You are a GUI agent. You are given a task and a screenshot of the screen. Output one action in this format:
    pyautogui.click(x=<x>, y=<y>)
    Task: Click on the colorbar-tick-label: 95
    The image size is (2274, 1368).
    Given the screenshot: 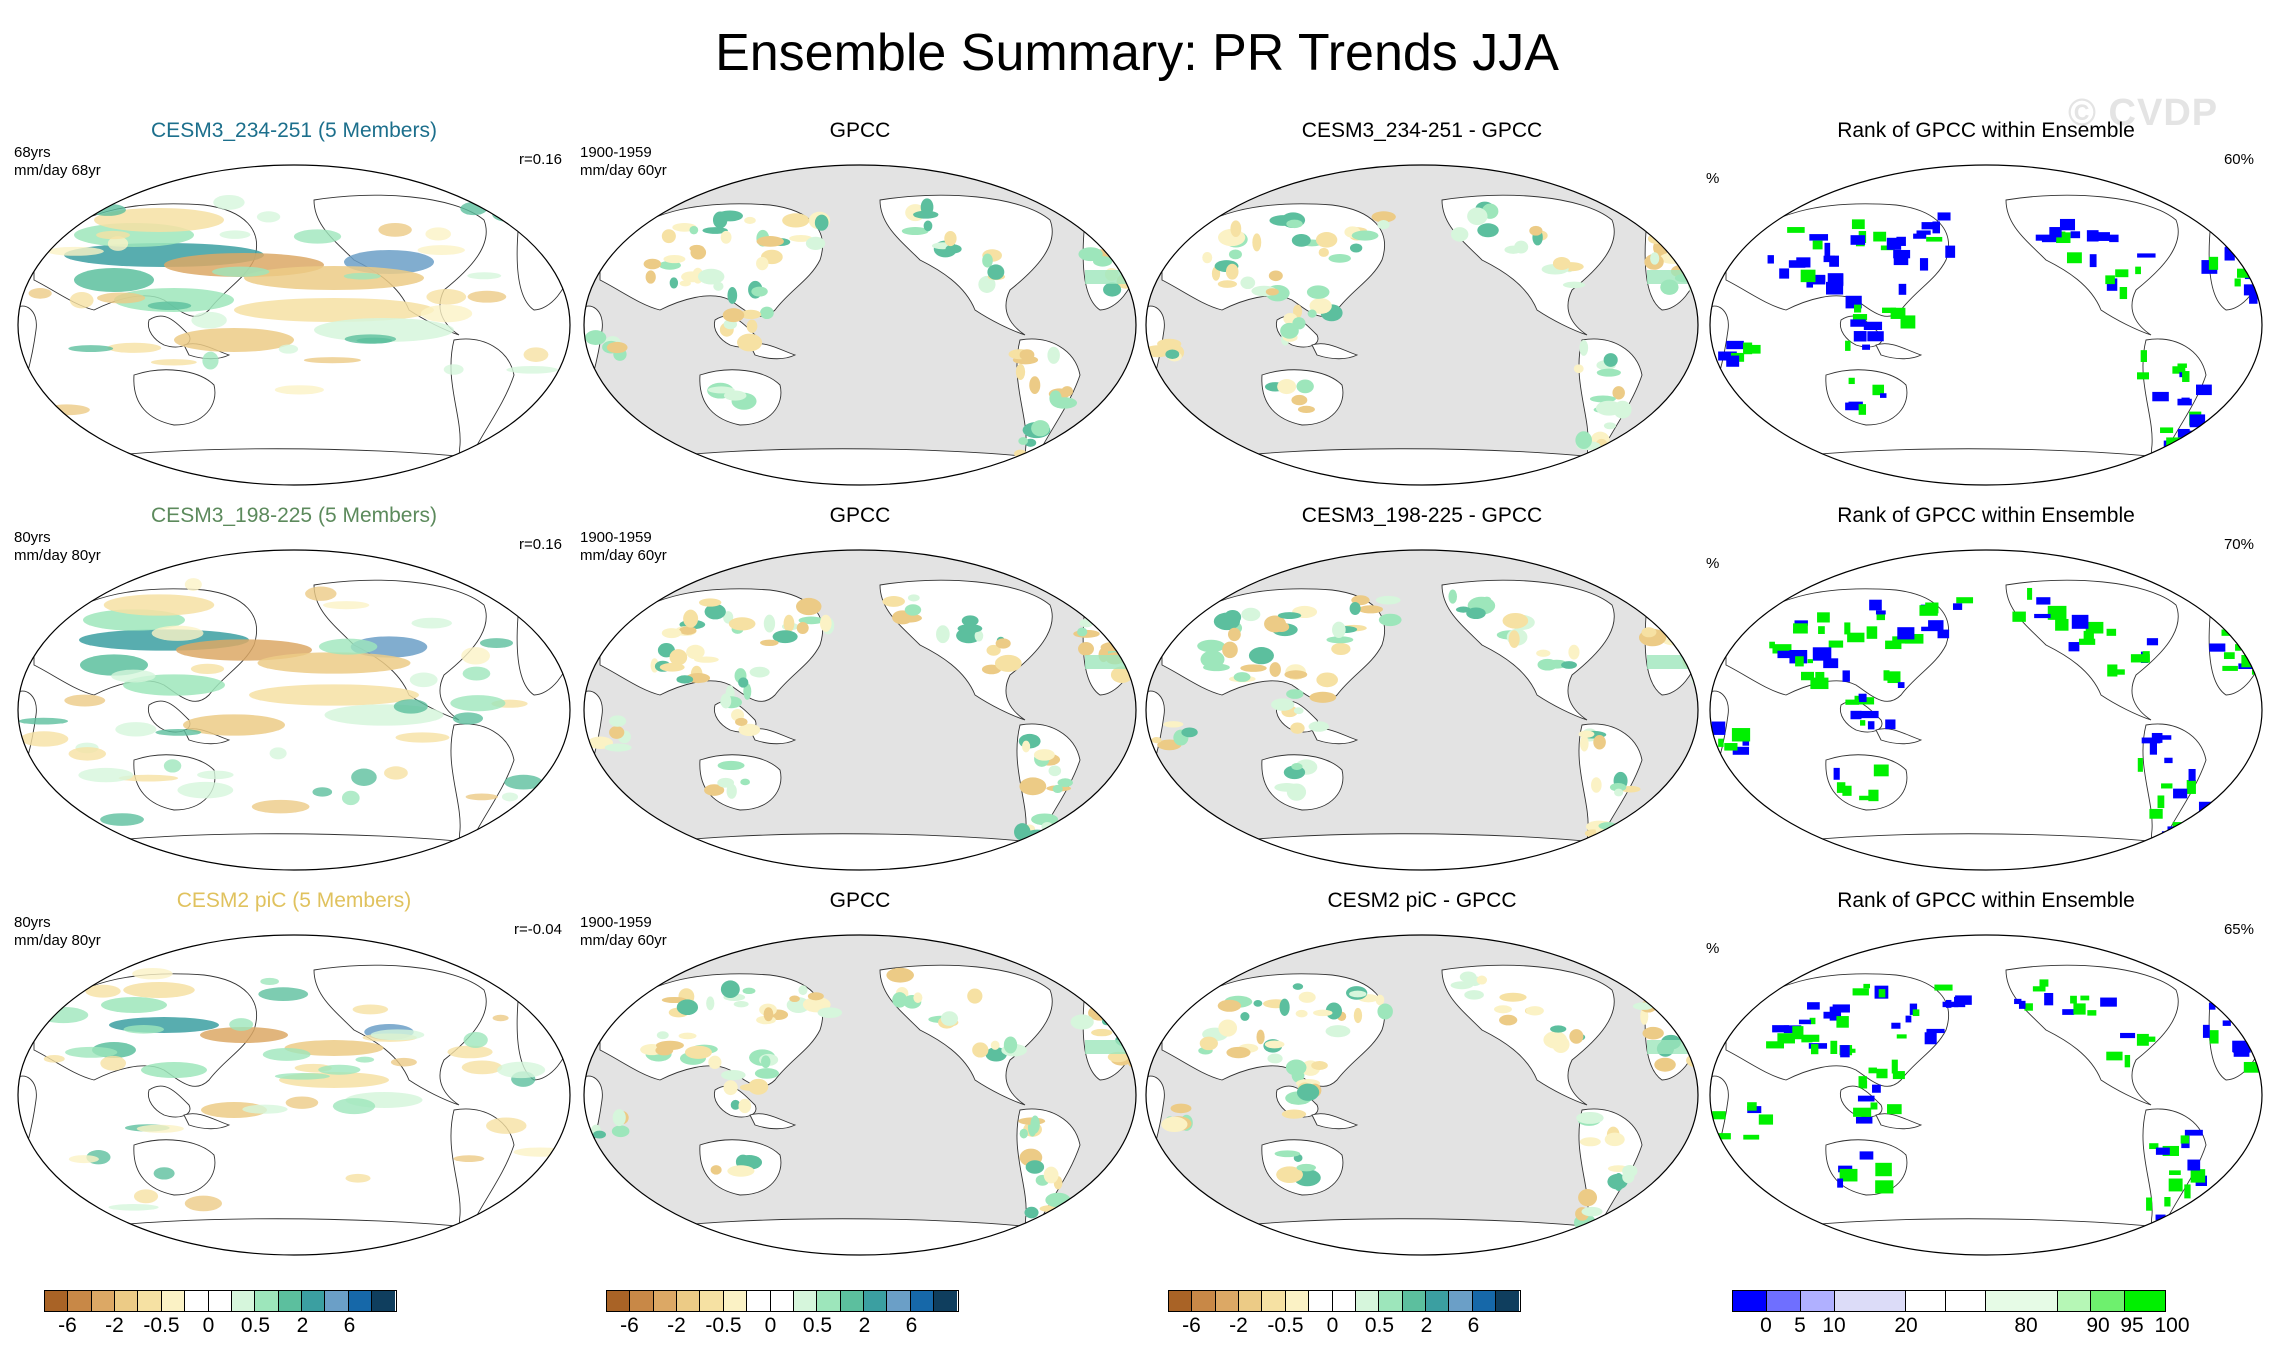 What is the action you would take?
    pyautogui.click(x=2132, y=1325)
    